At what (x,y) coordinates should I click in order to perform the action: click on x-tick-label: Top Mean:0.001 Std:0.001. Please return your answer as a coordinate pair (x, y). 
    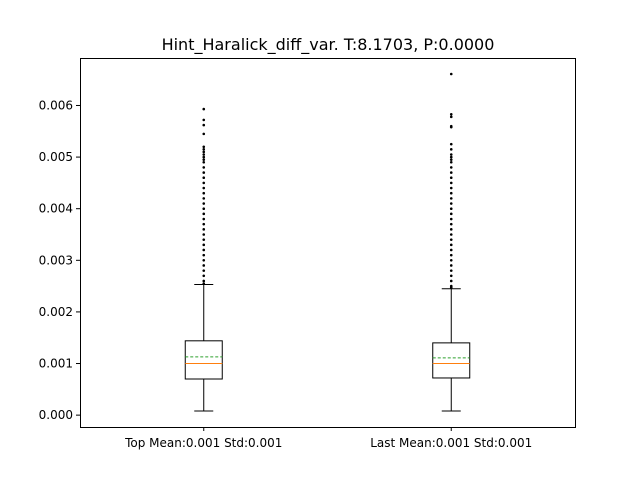
    Looking at the image, I should click on (203, 443).